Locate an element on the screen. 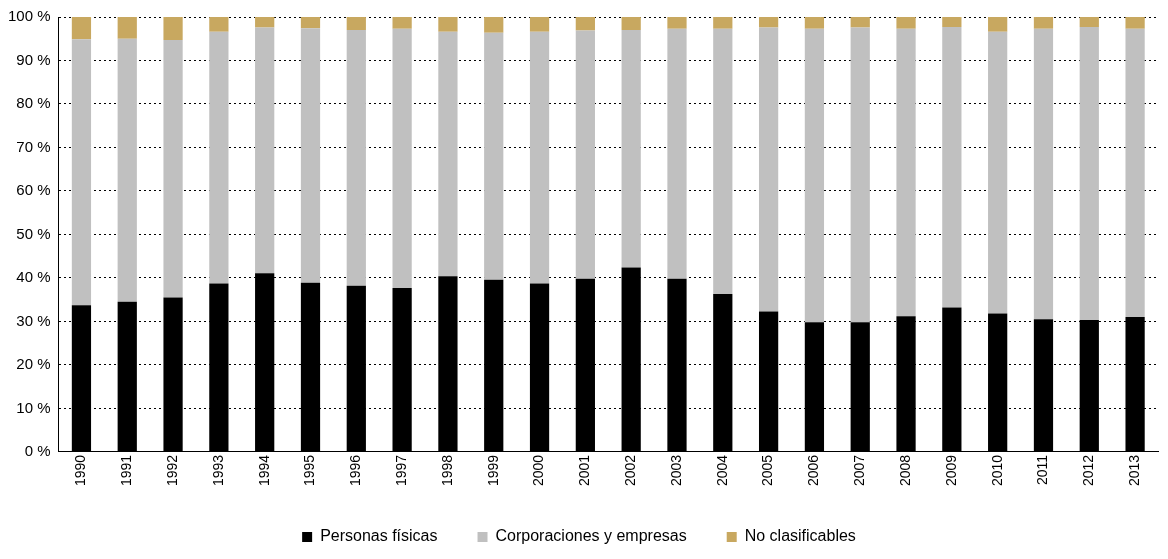 The height and width of the screenshot is (559, 1168). y-tick-label: 10 % is located at coordinates (33, 407).